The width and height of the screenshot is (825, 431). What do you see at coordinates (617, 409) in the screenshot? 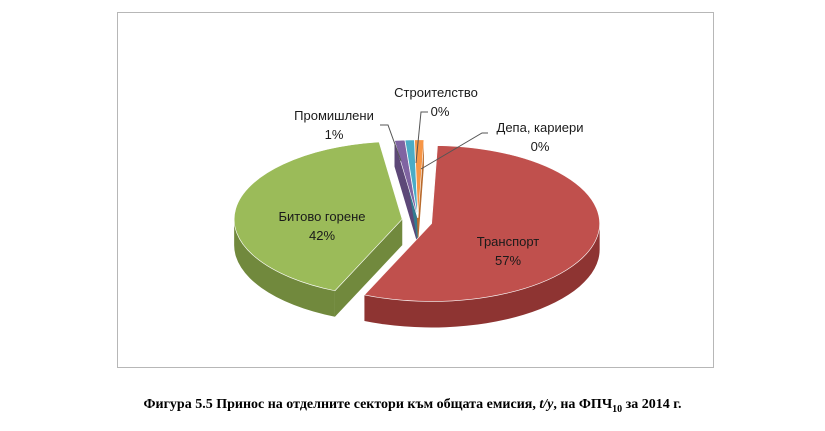
I see `caption-subscript: 10` at bounding box center [617, 409].